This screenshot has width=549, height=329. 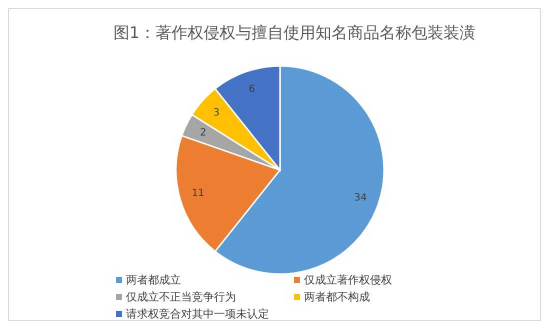 I want to click on chart-title: 图1：著作权侵权与擅自使用知名商品名称包装装潢, so click(x=294, y=32).